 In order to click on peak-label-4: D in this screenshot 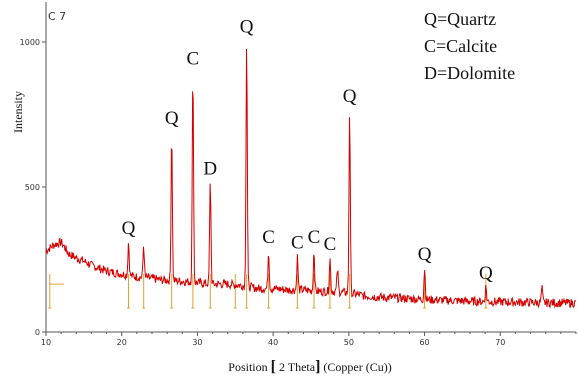, I will do `click(210, 169)`.